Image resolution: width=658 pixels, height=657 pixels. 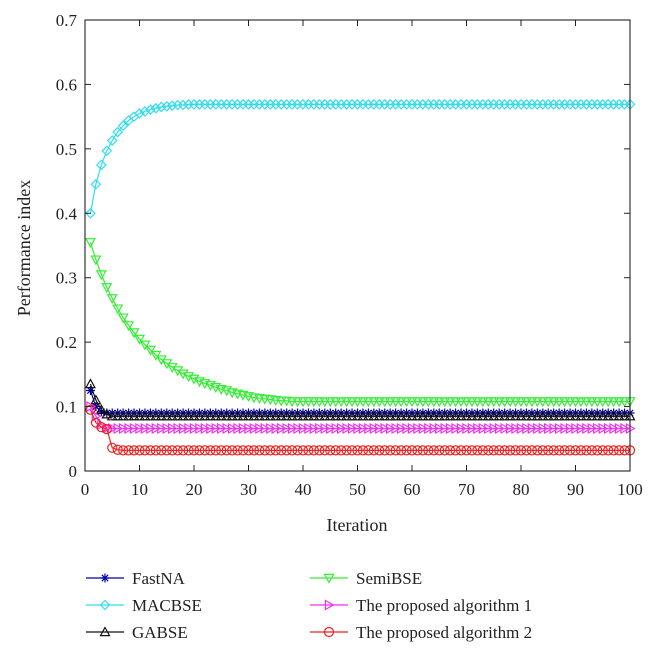 What do you see at coordinates (521, 489) in the screenshot?
I see `x-tick-label: 80` at bounding box center [521, 489].